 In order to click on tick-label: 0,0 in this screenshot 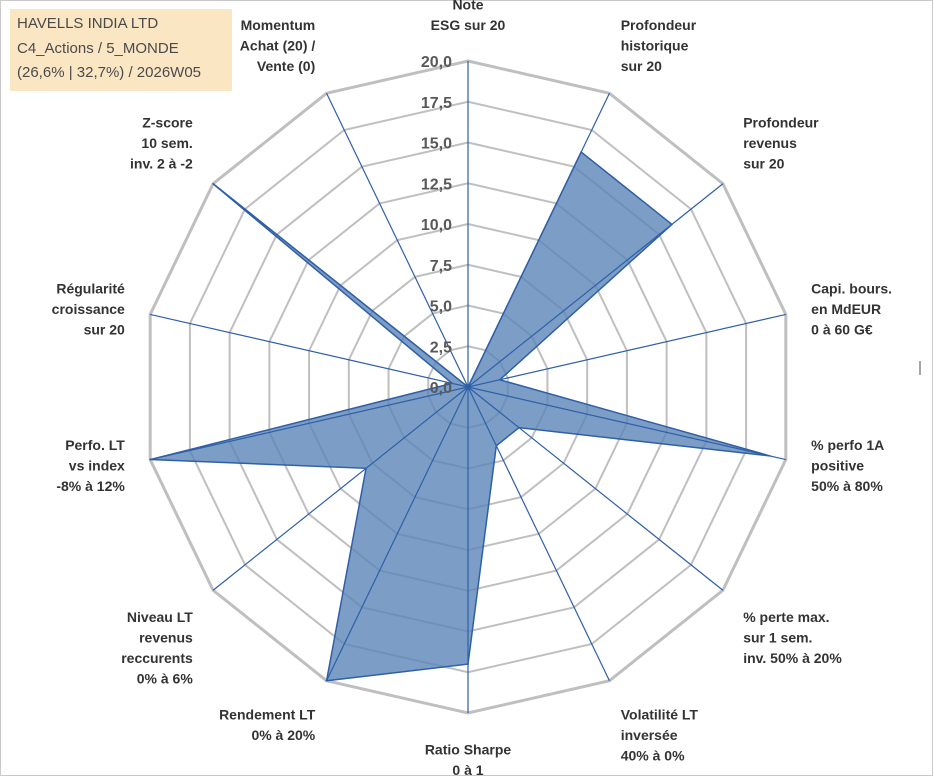, I will do `click(441, 388)`.